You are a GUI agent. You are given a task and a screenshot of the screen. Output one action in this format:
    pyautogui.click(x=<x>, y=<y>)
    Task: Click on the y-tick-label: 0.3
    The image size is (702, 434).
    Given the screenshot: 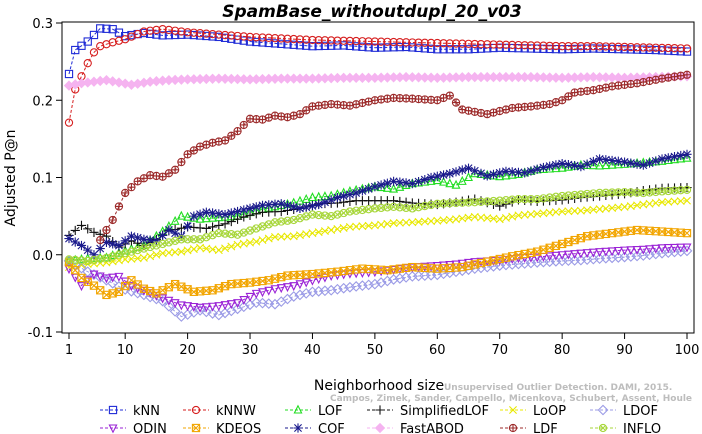 What is the action you would take?
    pyautogui.click(x=42, y=24)
    